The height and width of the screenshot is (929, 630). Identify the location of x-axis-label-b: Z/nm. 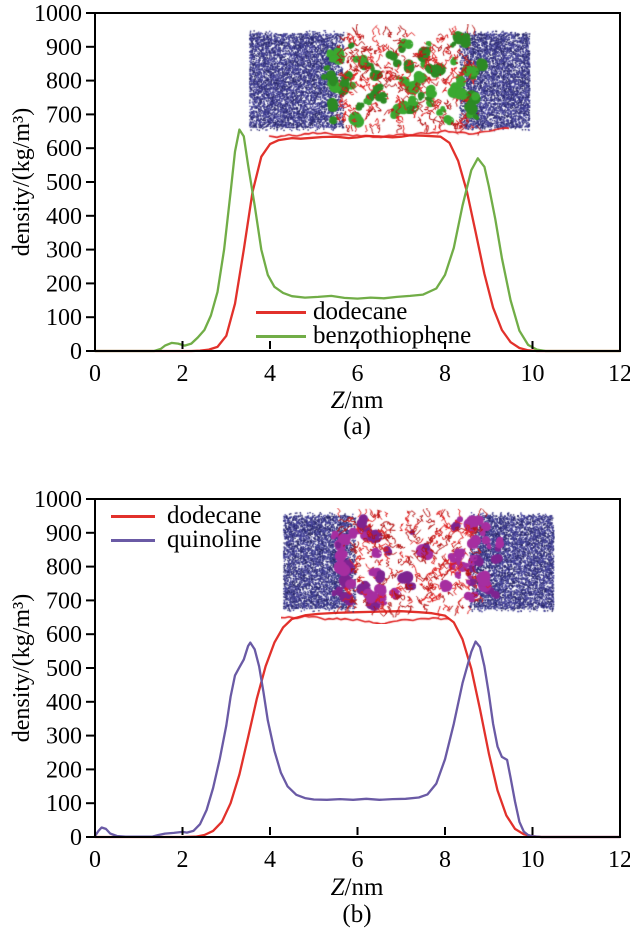
(357, 888).